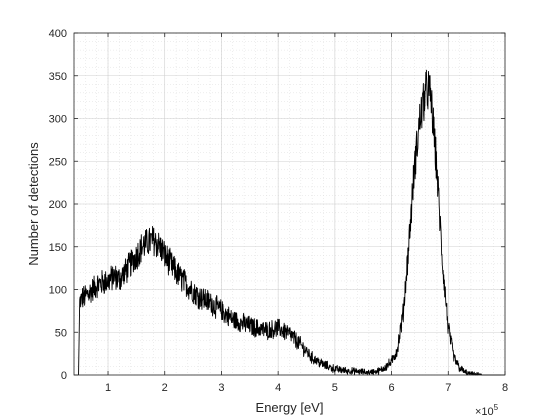  I want to click on y-tick-labels: 0 50 100 150 200 250 300 350 400, so click(58, 205).